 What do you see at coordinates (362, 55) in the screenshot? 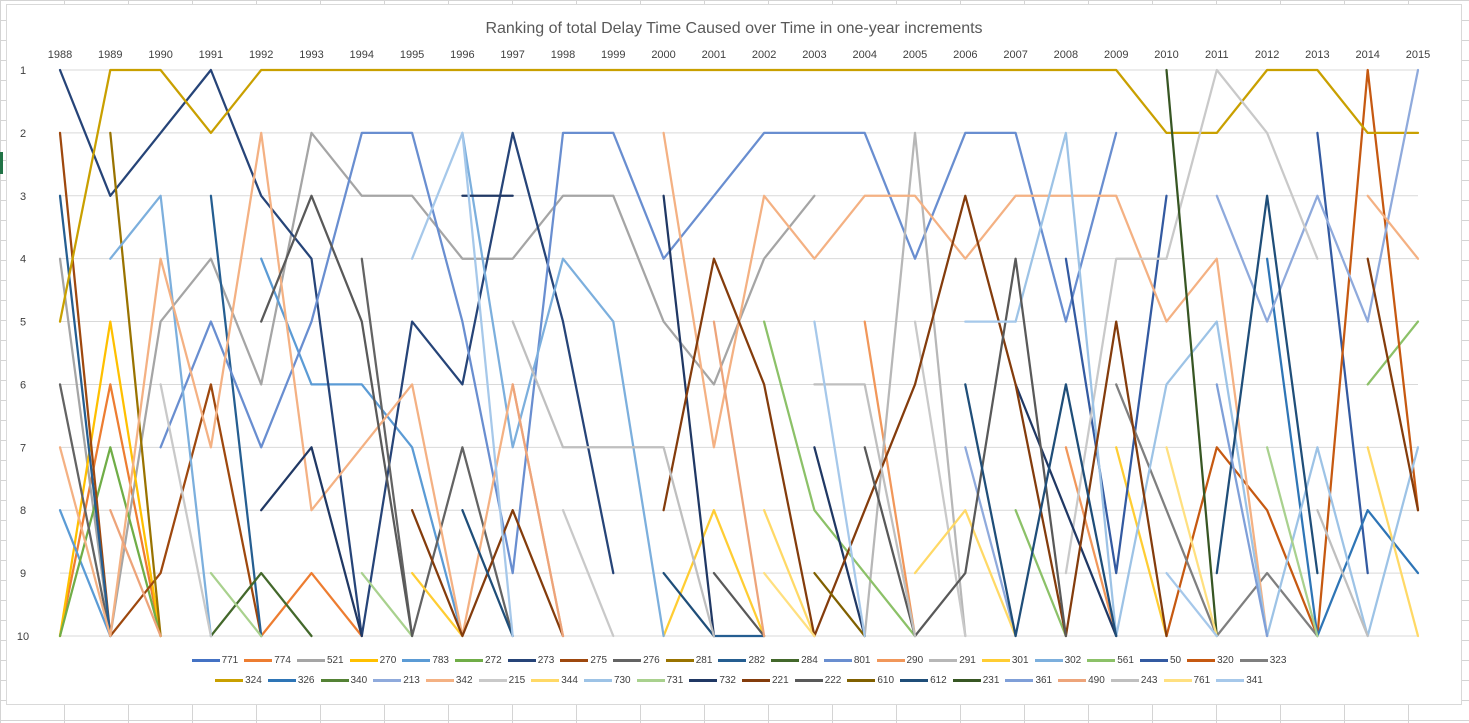
I see `x-tick-label: 1994` at bounding box center [362, 55].